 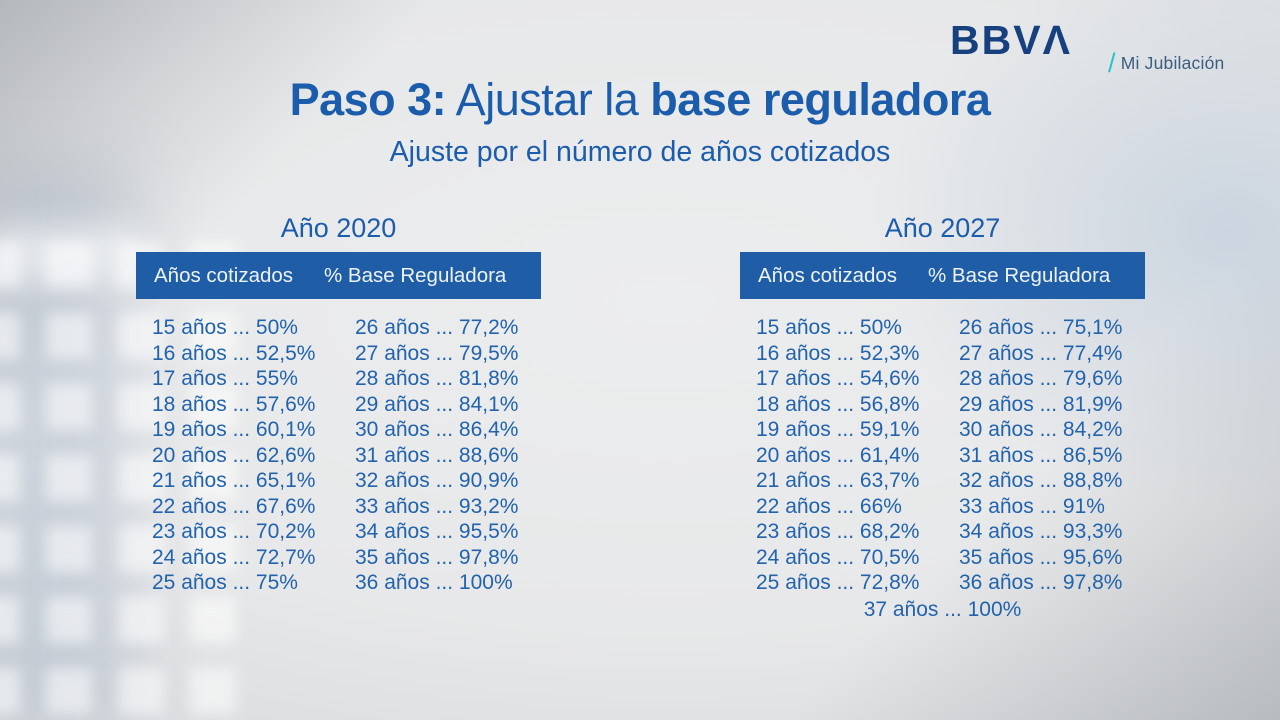 What do you see at coordinates (1032, 506) in the screenshot?
I see `table-row: 33 años ... 91%` at bounding box center [1032, 506].